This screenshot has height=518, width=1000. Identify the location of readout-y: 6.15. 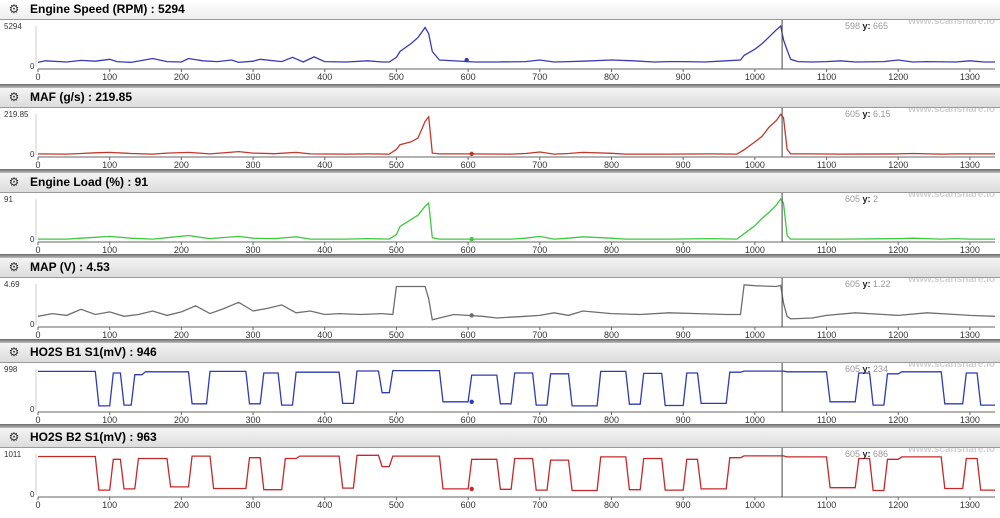
(882, 114).